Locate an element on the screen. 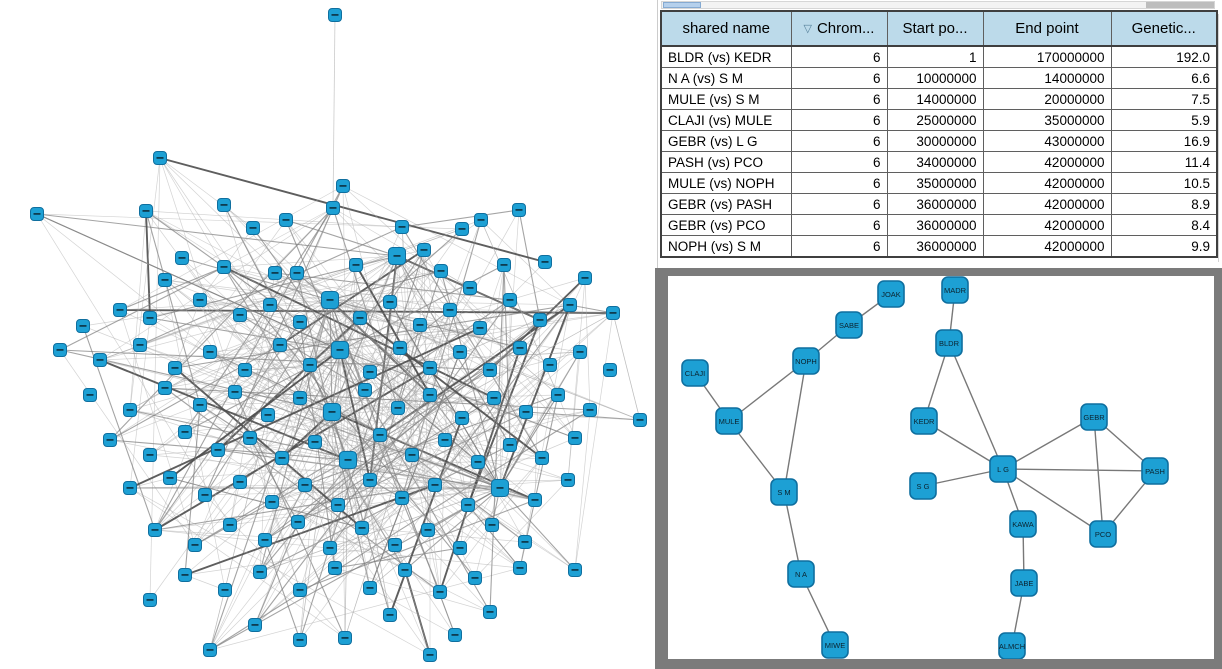  column-header-shared-name: shared name is located at coordinates (726, 28).